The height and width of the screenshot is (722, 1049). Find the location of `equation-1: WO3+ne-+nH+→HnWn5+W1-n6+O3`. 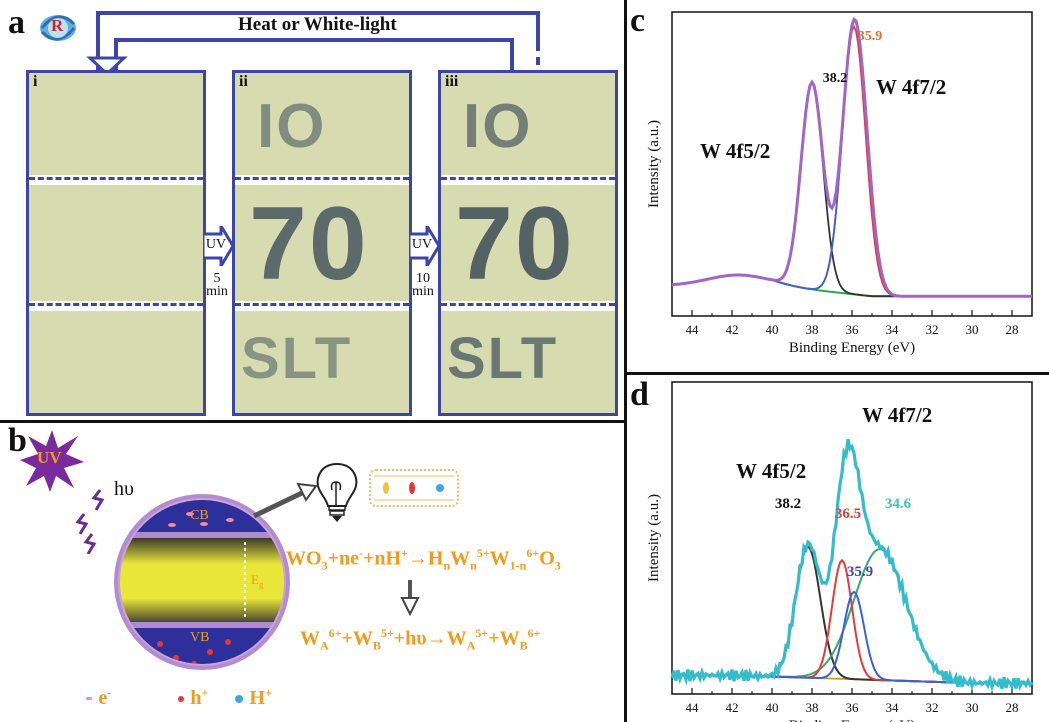

equation-1: WO3+ne-+nH+→HnWn5+W1-n6+O3 is located at coordinates (423, 560).